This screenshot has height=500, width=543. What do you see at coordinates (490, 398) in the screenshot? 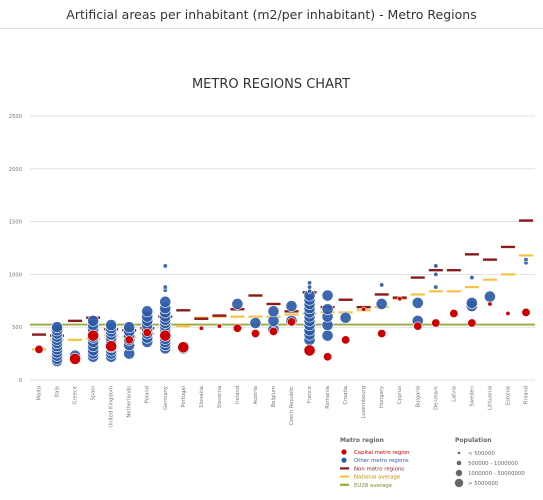
I see `x-tick-label: Lithuania` at bounding box center [490, 398].